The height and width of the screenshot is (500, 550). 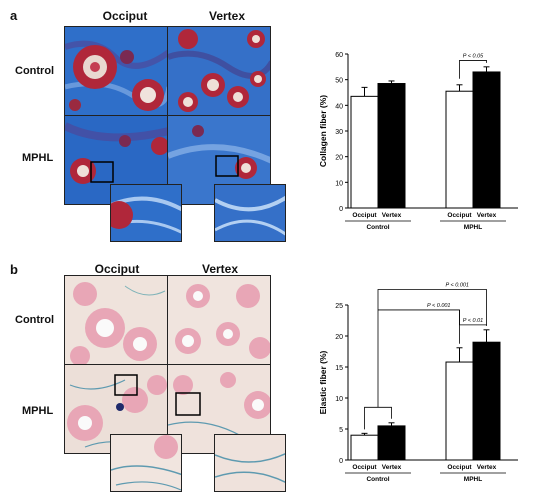 What do you see at coordinates (116, 71) in the screenshot?
I see `micrograph-a-control-occiput` at bounding box center [116, 71].